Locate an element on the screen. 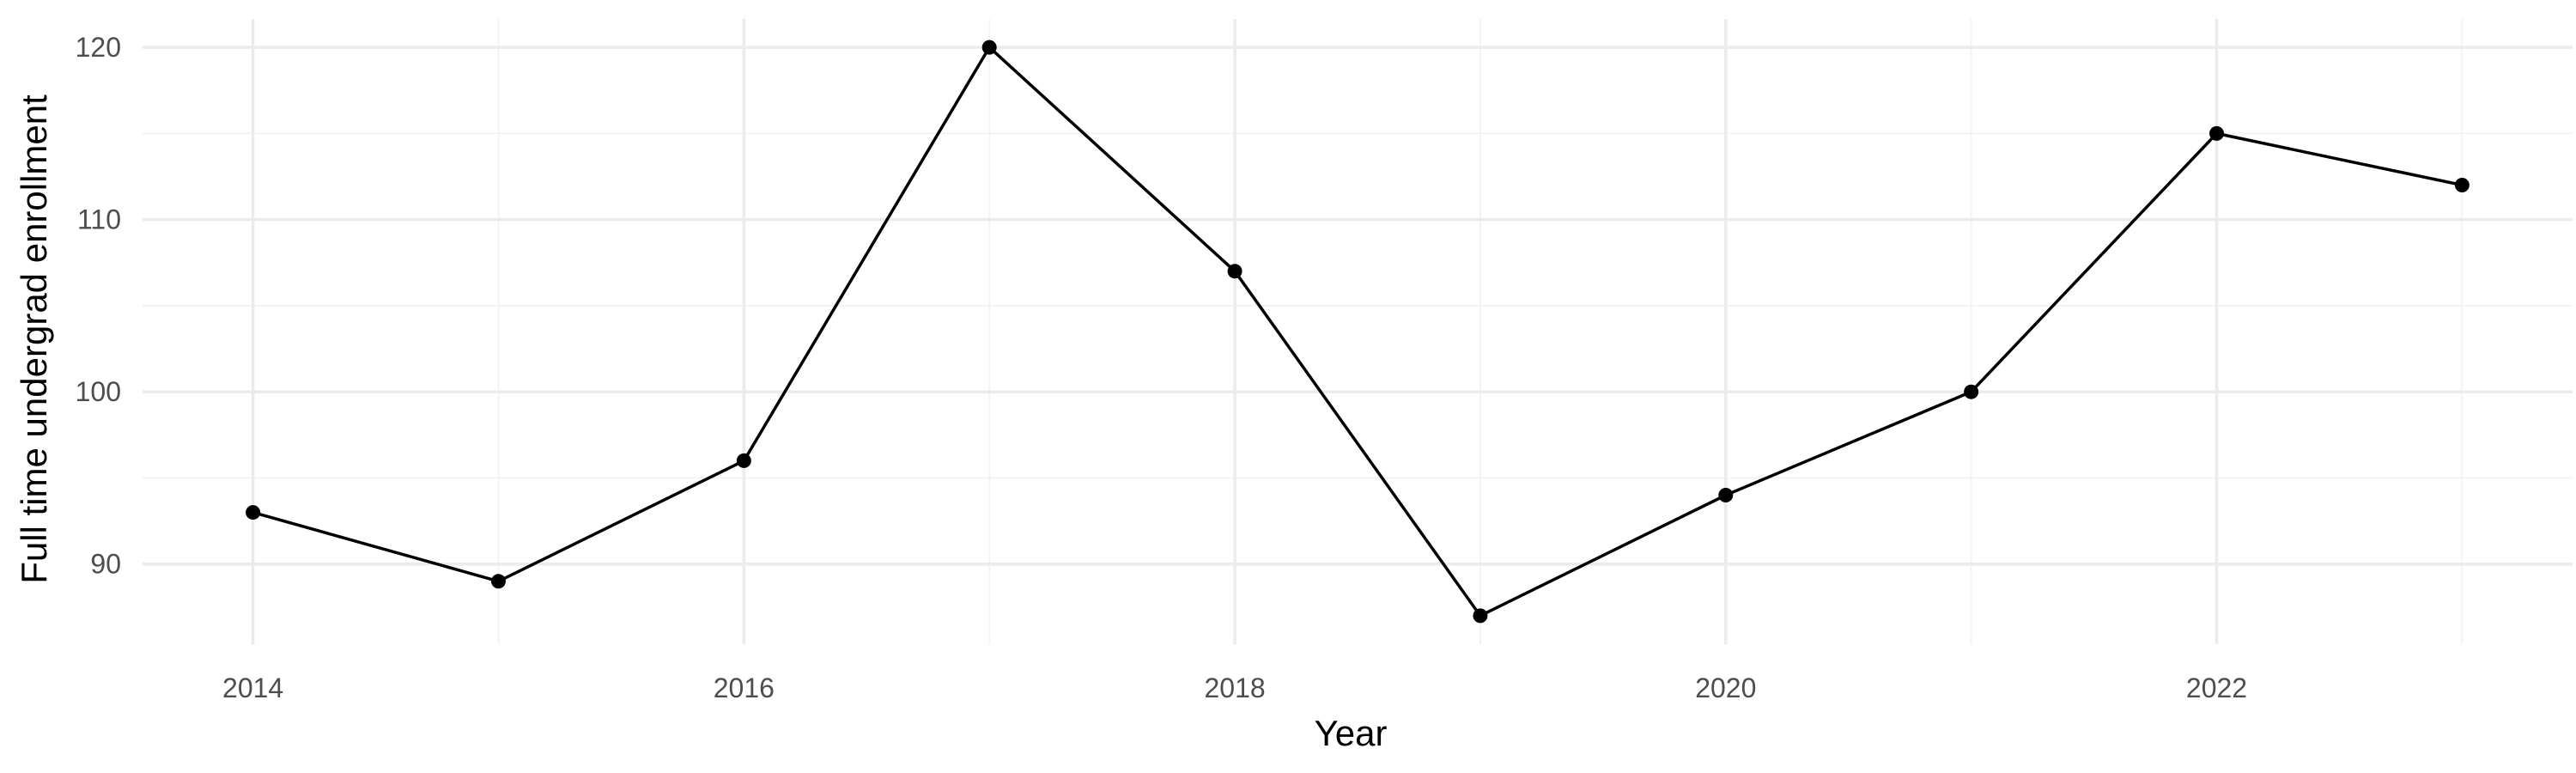 The image size is (2576, 773). x-axis-tick-labels: 2014 2016 2018 2020 2022 is located at coordinates (1235, 688).